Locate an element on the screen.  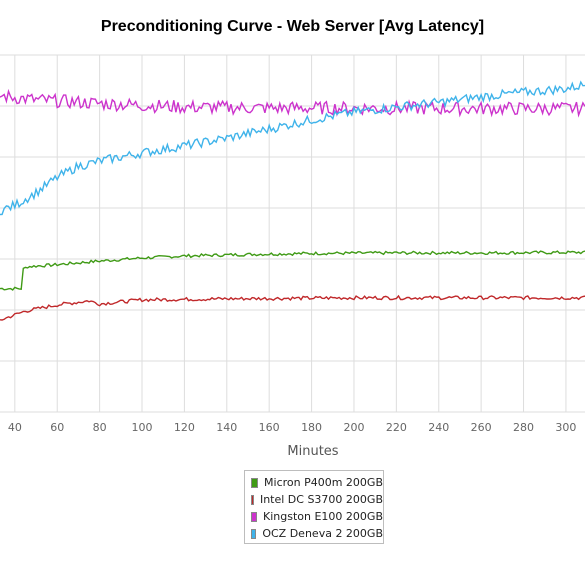
legend-label: Kingston E100 200GB is located at coordinates (323, 516).